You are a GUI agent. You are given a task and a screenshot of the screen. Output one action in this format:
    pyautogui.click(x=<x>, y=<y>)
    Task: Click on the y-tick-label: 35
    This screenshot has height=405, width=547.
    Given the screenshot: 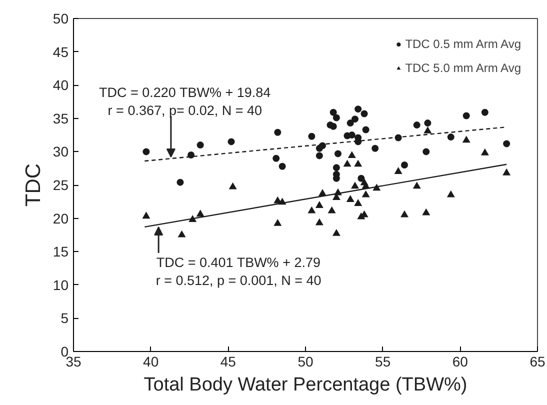 What is the action you would take?
    pyautogui.click(x=60, y=118)
    